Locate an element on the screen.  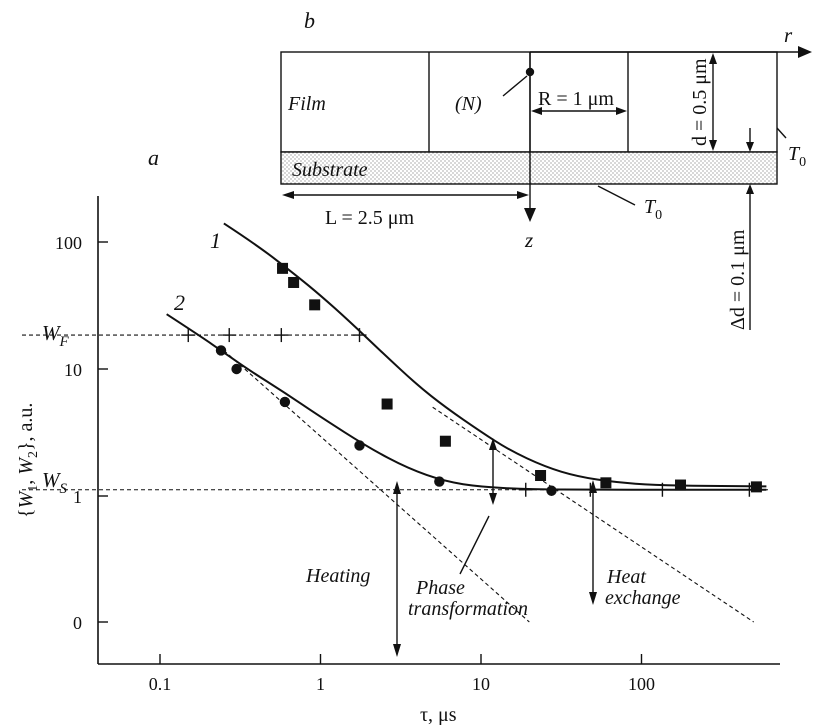
dd-arrow-top is located at coordinates (750, 147).